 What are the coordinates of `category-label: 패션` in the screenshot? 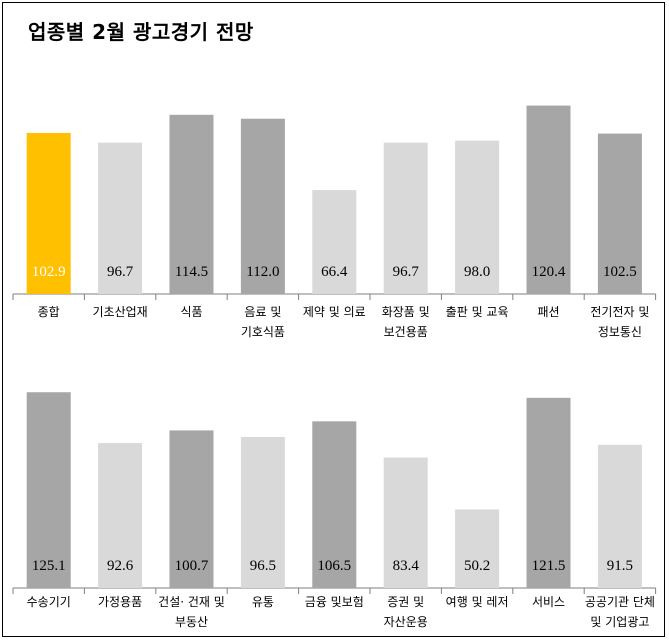 It's located at (548, 312).